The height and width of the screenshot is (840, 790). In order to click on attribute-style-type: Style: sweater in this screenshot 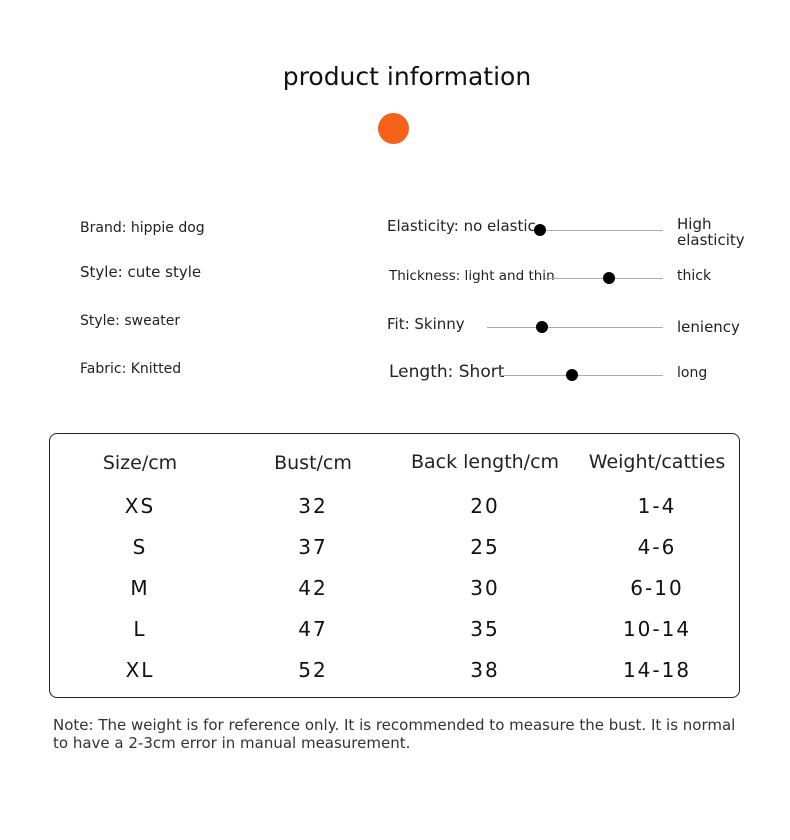, I will do `click(130, 321)`.